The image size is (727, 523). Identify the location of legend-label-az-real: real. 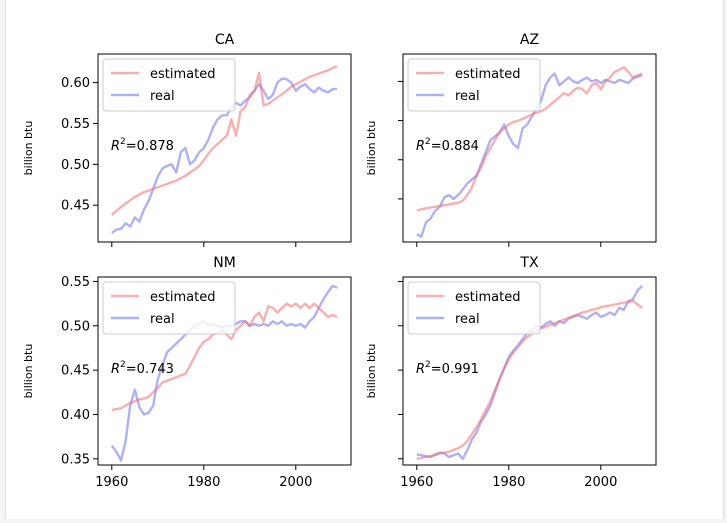
(467, 96).